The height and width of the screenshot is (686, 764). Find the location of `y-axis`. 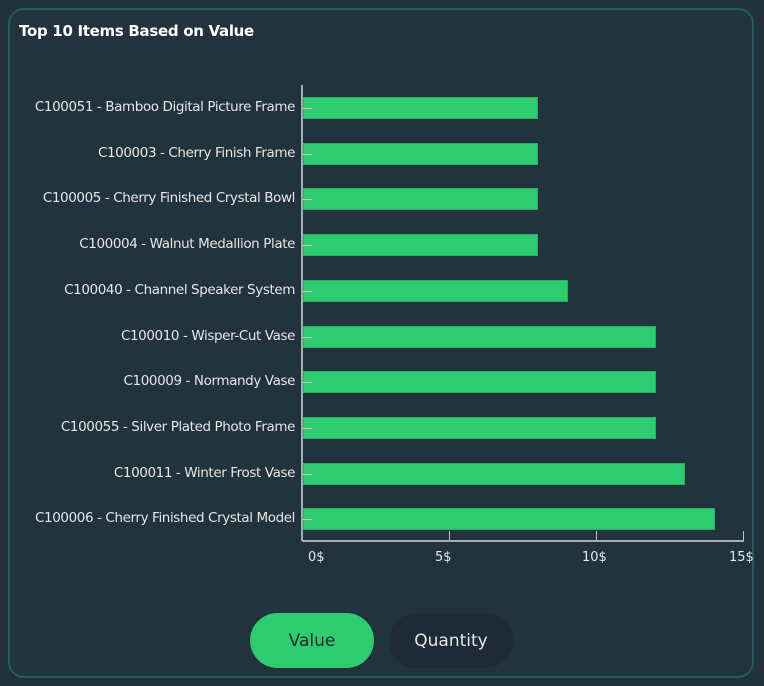

y-axis is located at coordinates (302, 313).